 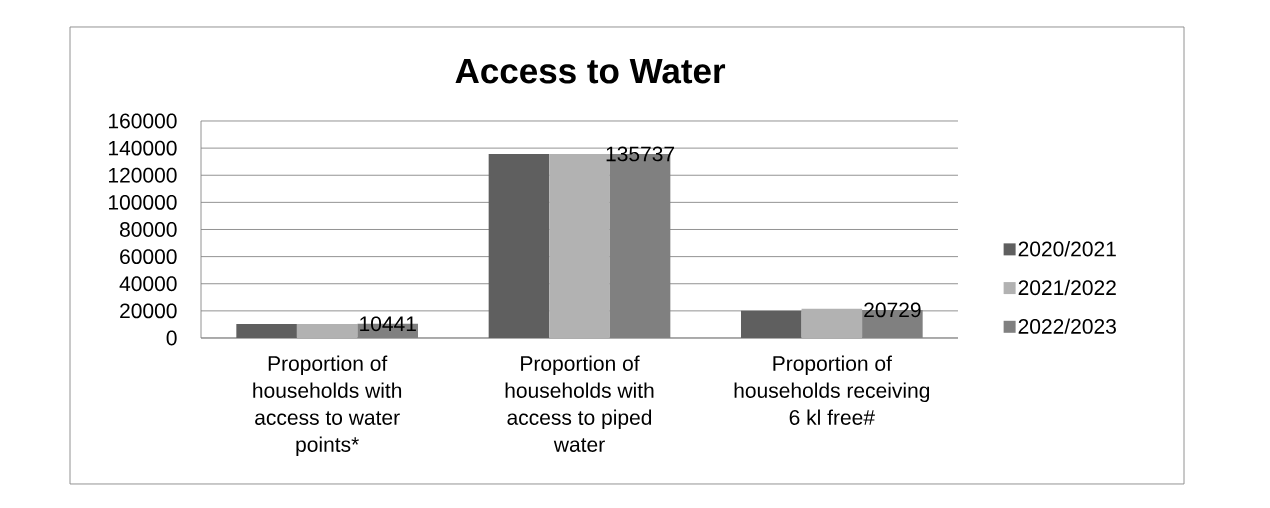 What do you see at coordinates (1067, 326) in the screenshot?
I see `legend-label: 2022/2023` at bounding box center [1067, 326].